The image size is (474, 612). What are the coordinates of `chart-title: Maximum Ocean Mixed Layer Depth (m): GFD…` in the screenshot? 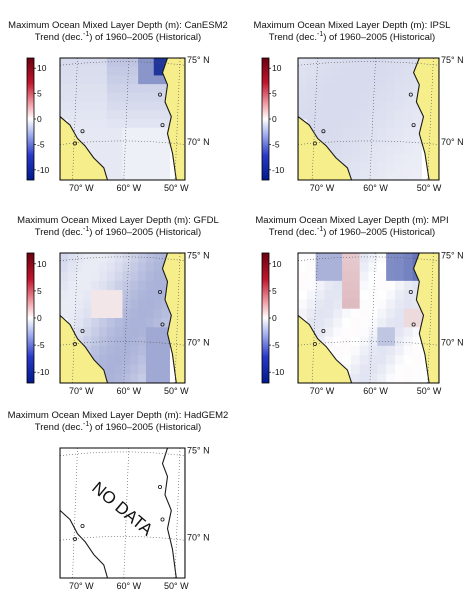 It's located at (118, 220).